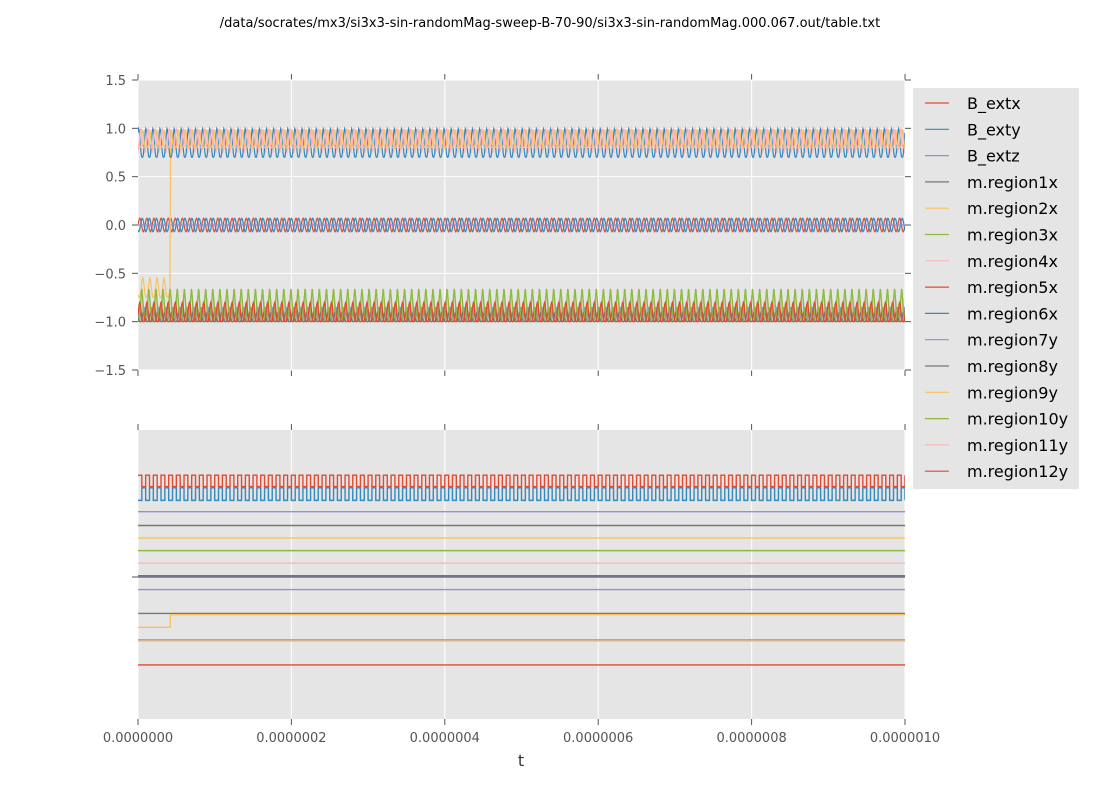 The image size is (1100, 800). I want to click on legend-entry: m.region6x, so click(1012, 313).